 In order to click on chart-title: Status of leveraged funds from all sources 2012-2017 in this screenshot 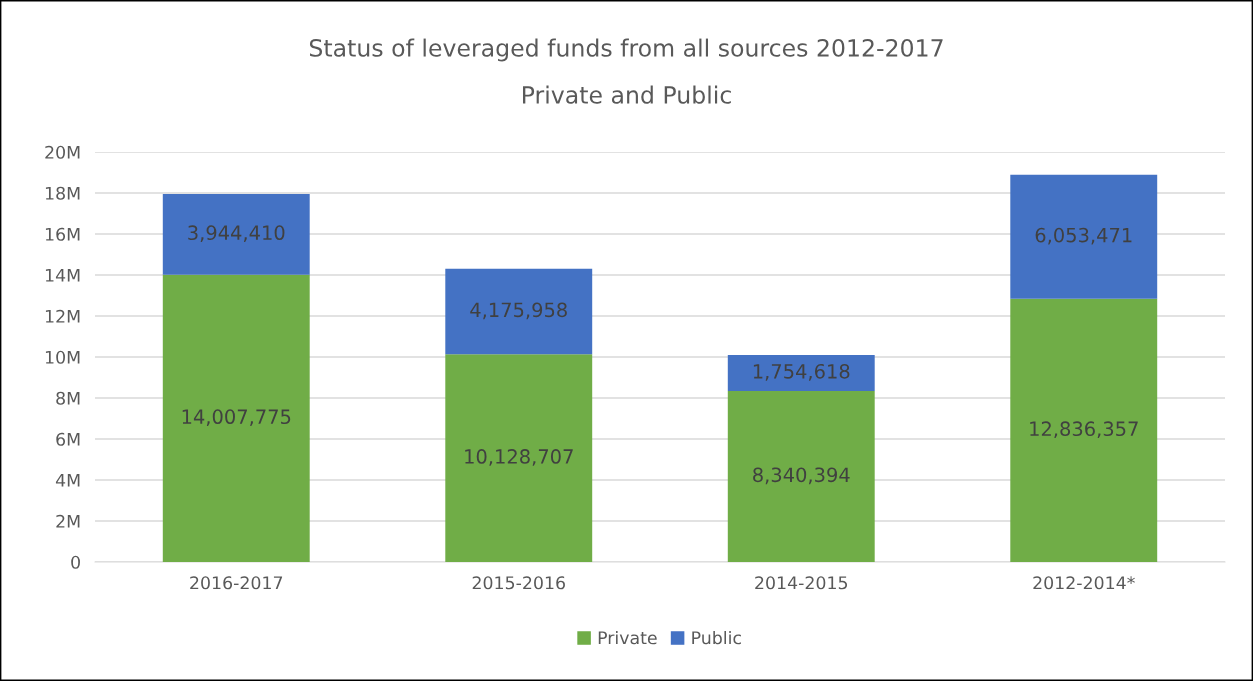, I will do `click(626, 50)`.